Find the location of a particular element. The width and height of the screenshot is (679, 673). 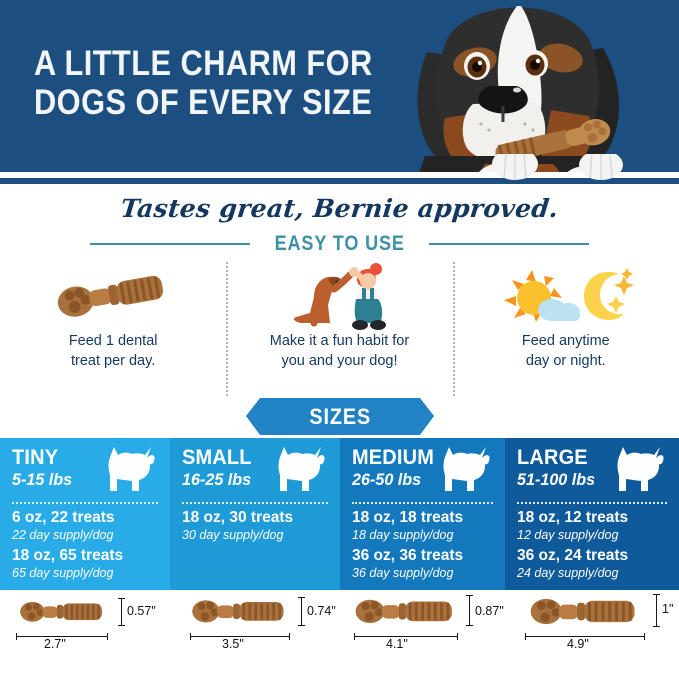

height-label: 1" is located at coordinates (668, 609).